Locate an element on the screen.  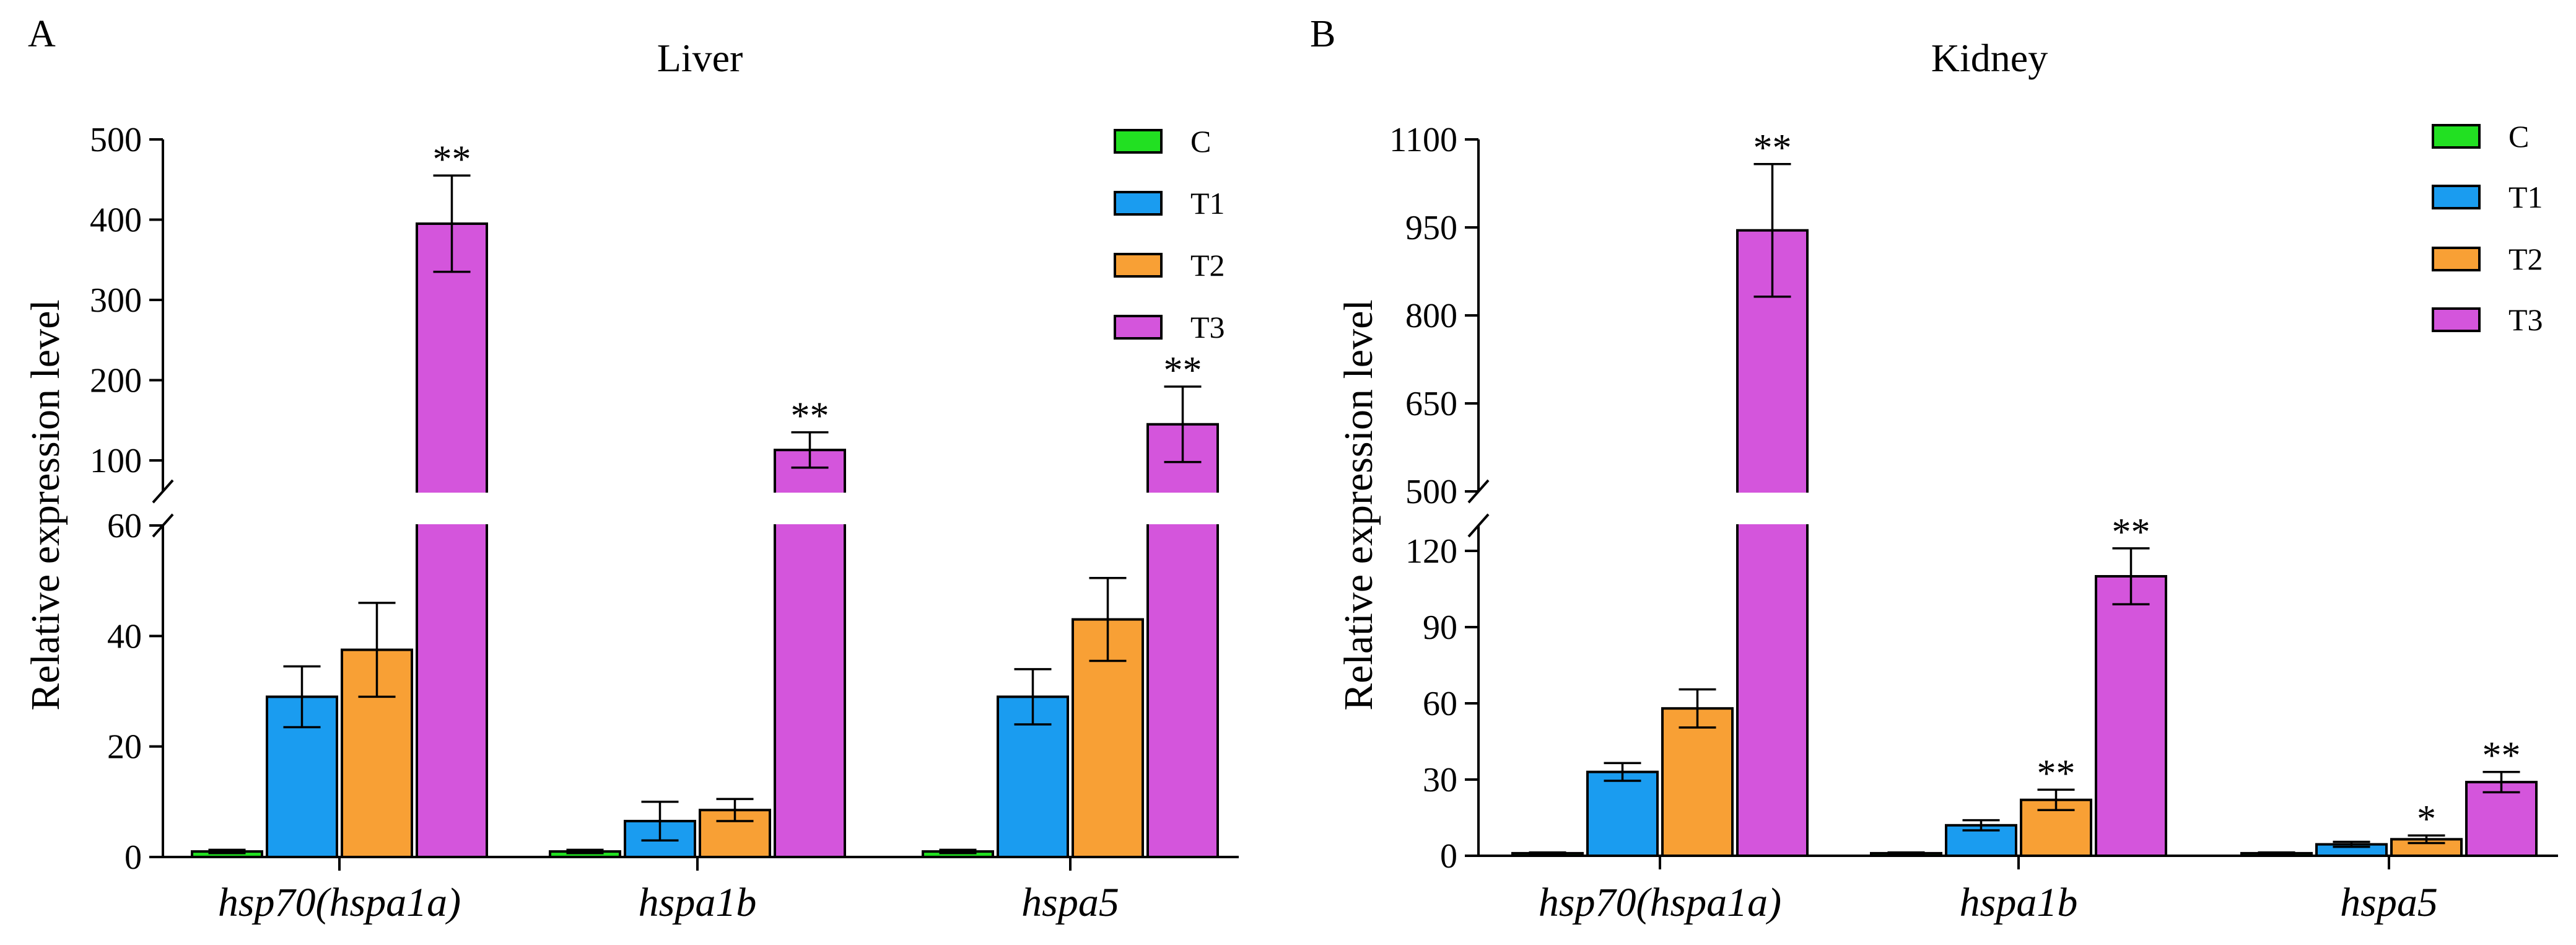
y-tick-label: 1100 is located at coordinates (1423, 140).